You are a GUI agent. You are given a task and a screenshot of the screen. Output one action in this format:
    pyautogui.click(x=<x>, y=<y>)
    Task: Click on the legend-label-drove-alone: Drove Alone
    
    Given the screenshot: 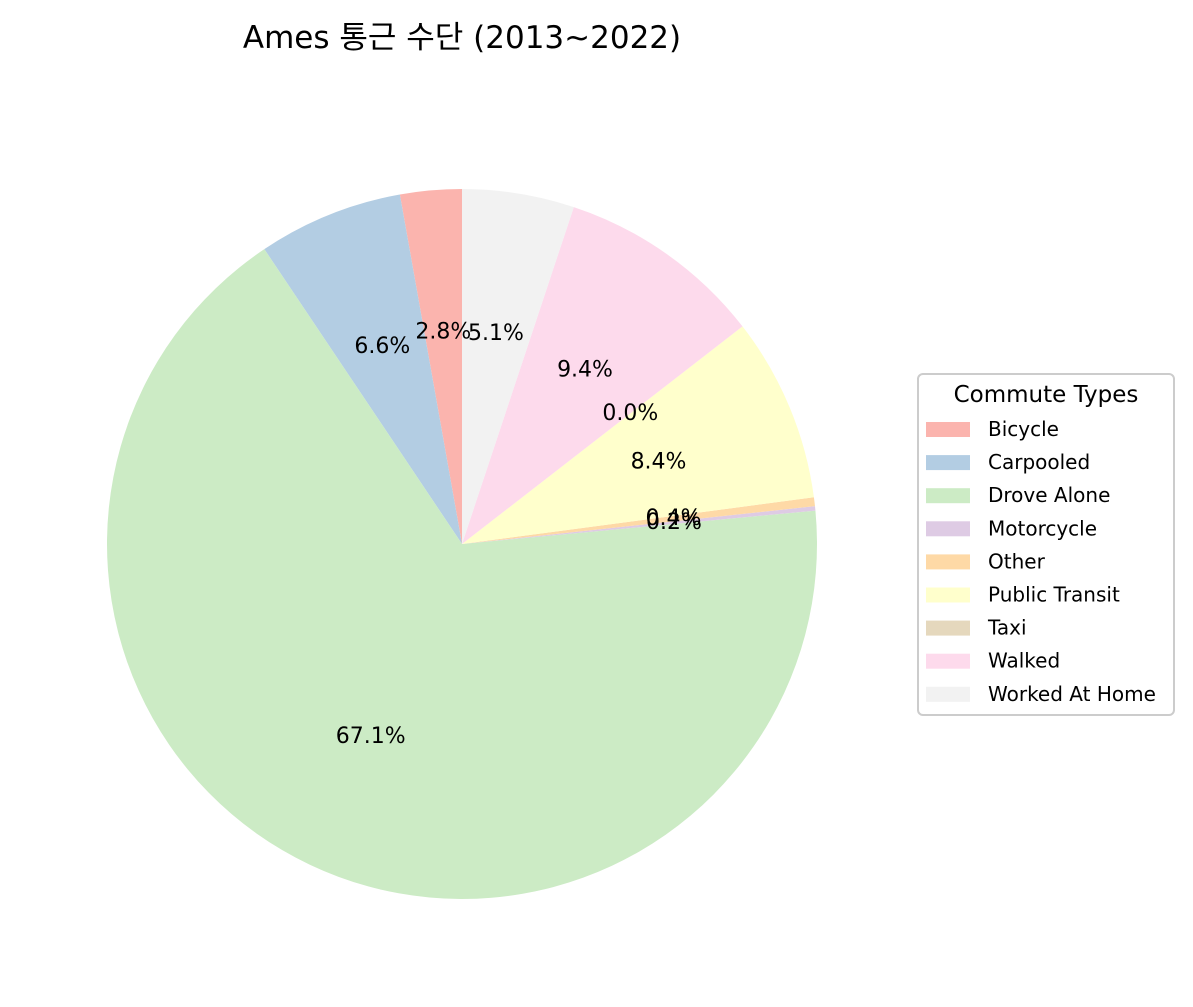 What is the action you would take?
    pyautogui.click(x=1049, y=495)
    